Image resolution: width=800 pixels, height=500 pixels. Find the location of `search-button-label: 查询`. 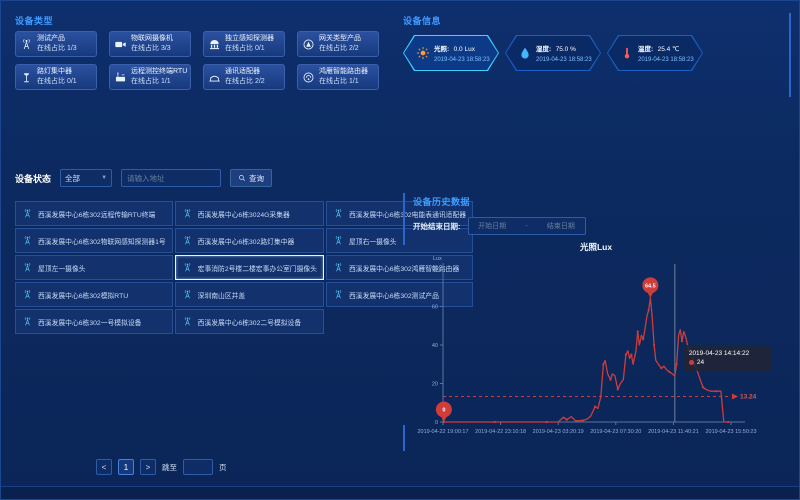

search-button-label: 查询 is located at coordinates (257, 178).